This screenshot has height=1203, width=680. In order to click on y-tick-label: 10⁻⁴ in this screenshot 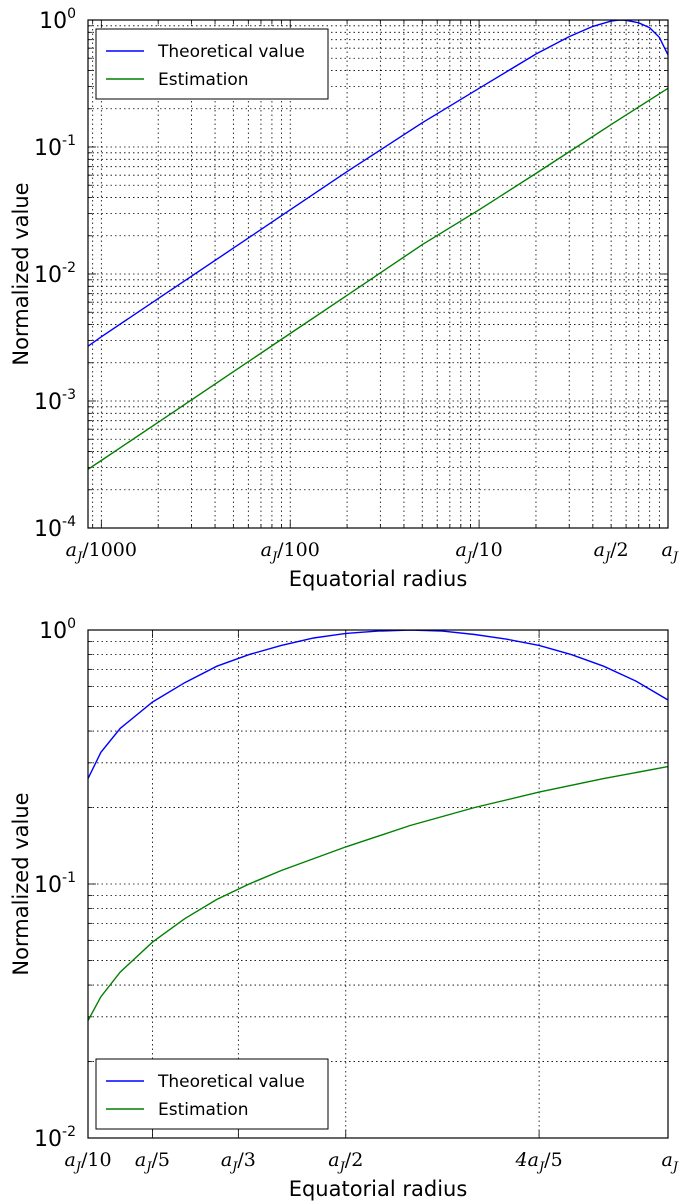, I will do `click(55, 528)`.